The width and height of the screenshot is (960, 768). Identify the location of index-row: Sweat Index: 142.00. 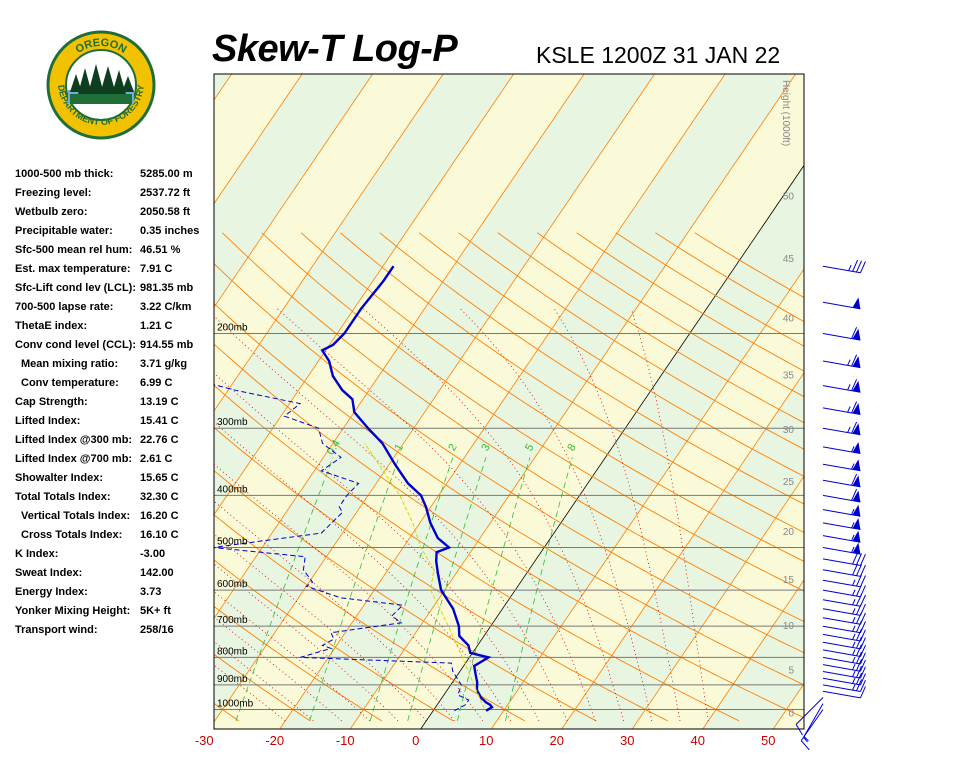
(115, 576).